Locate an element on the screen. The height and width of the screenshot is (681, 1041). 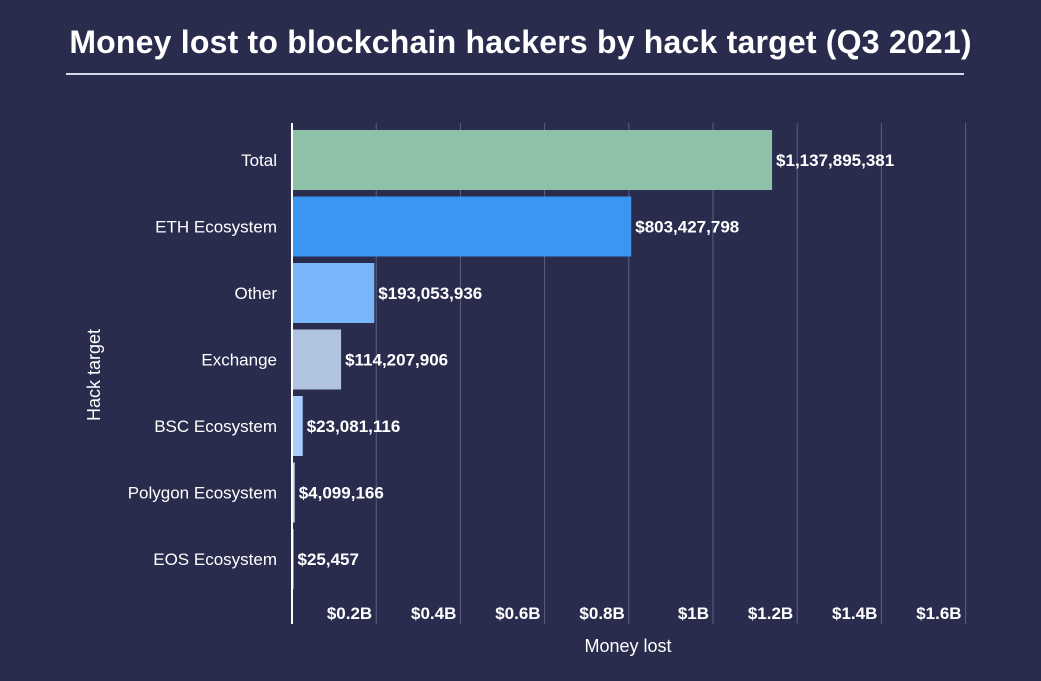
x-tick-label: $1.4B is located at coordinates (854, 613).